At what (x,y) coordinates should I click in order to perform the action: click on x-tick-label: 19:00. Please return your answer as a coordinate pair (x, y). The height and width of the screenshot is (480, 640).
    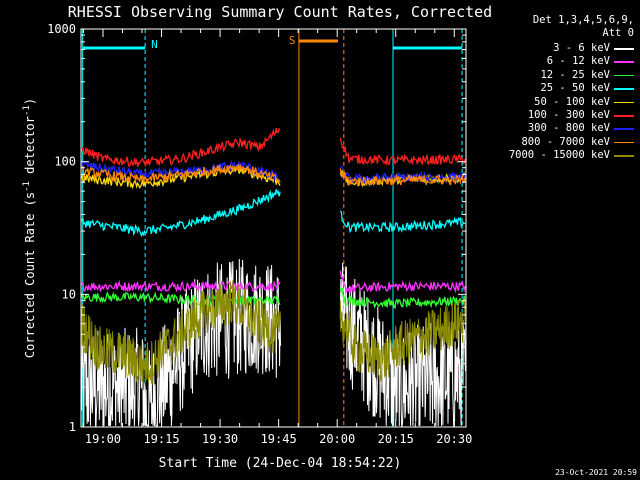
    Looking at the image, I should click on (103, 439).